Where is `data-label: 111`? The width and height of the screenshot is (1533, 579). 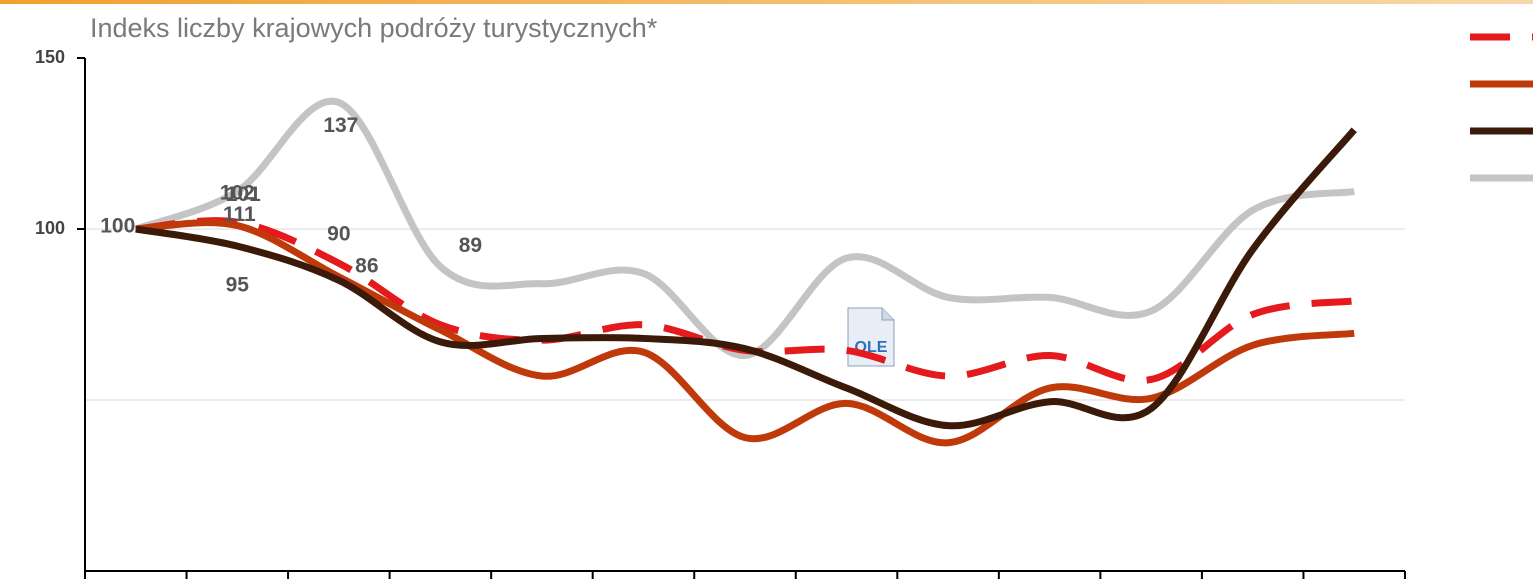
data-label: 111 is located at coordinates (239, 214).